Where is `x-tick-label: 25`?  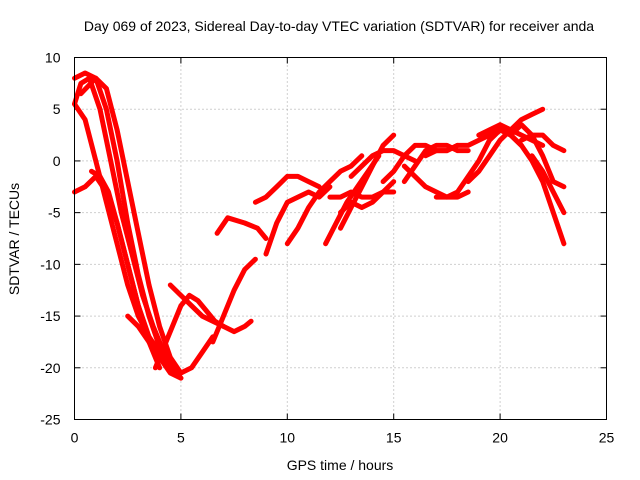
x-tick-label: 25 is located at coordinates (607, 438).